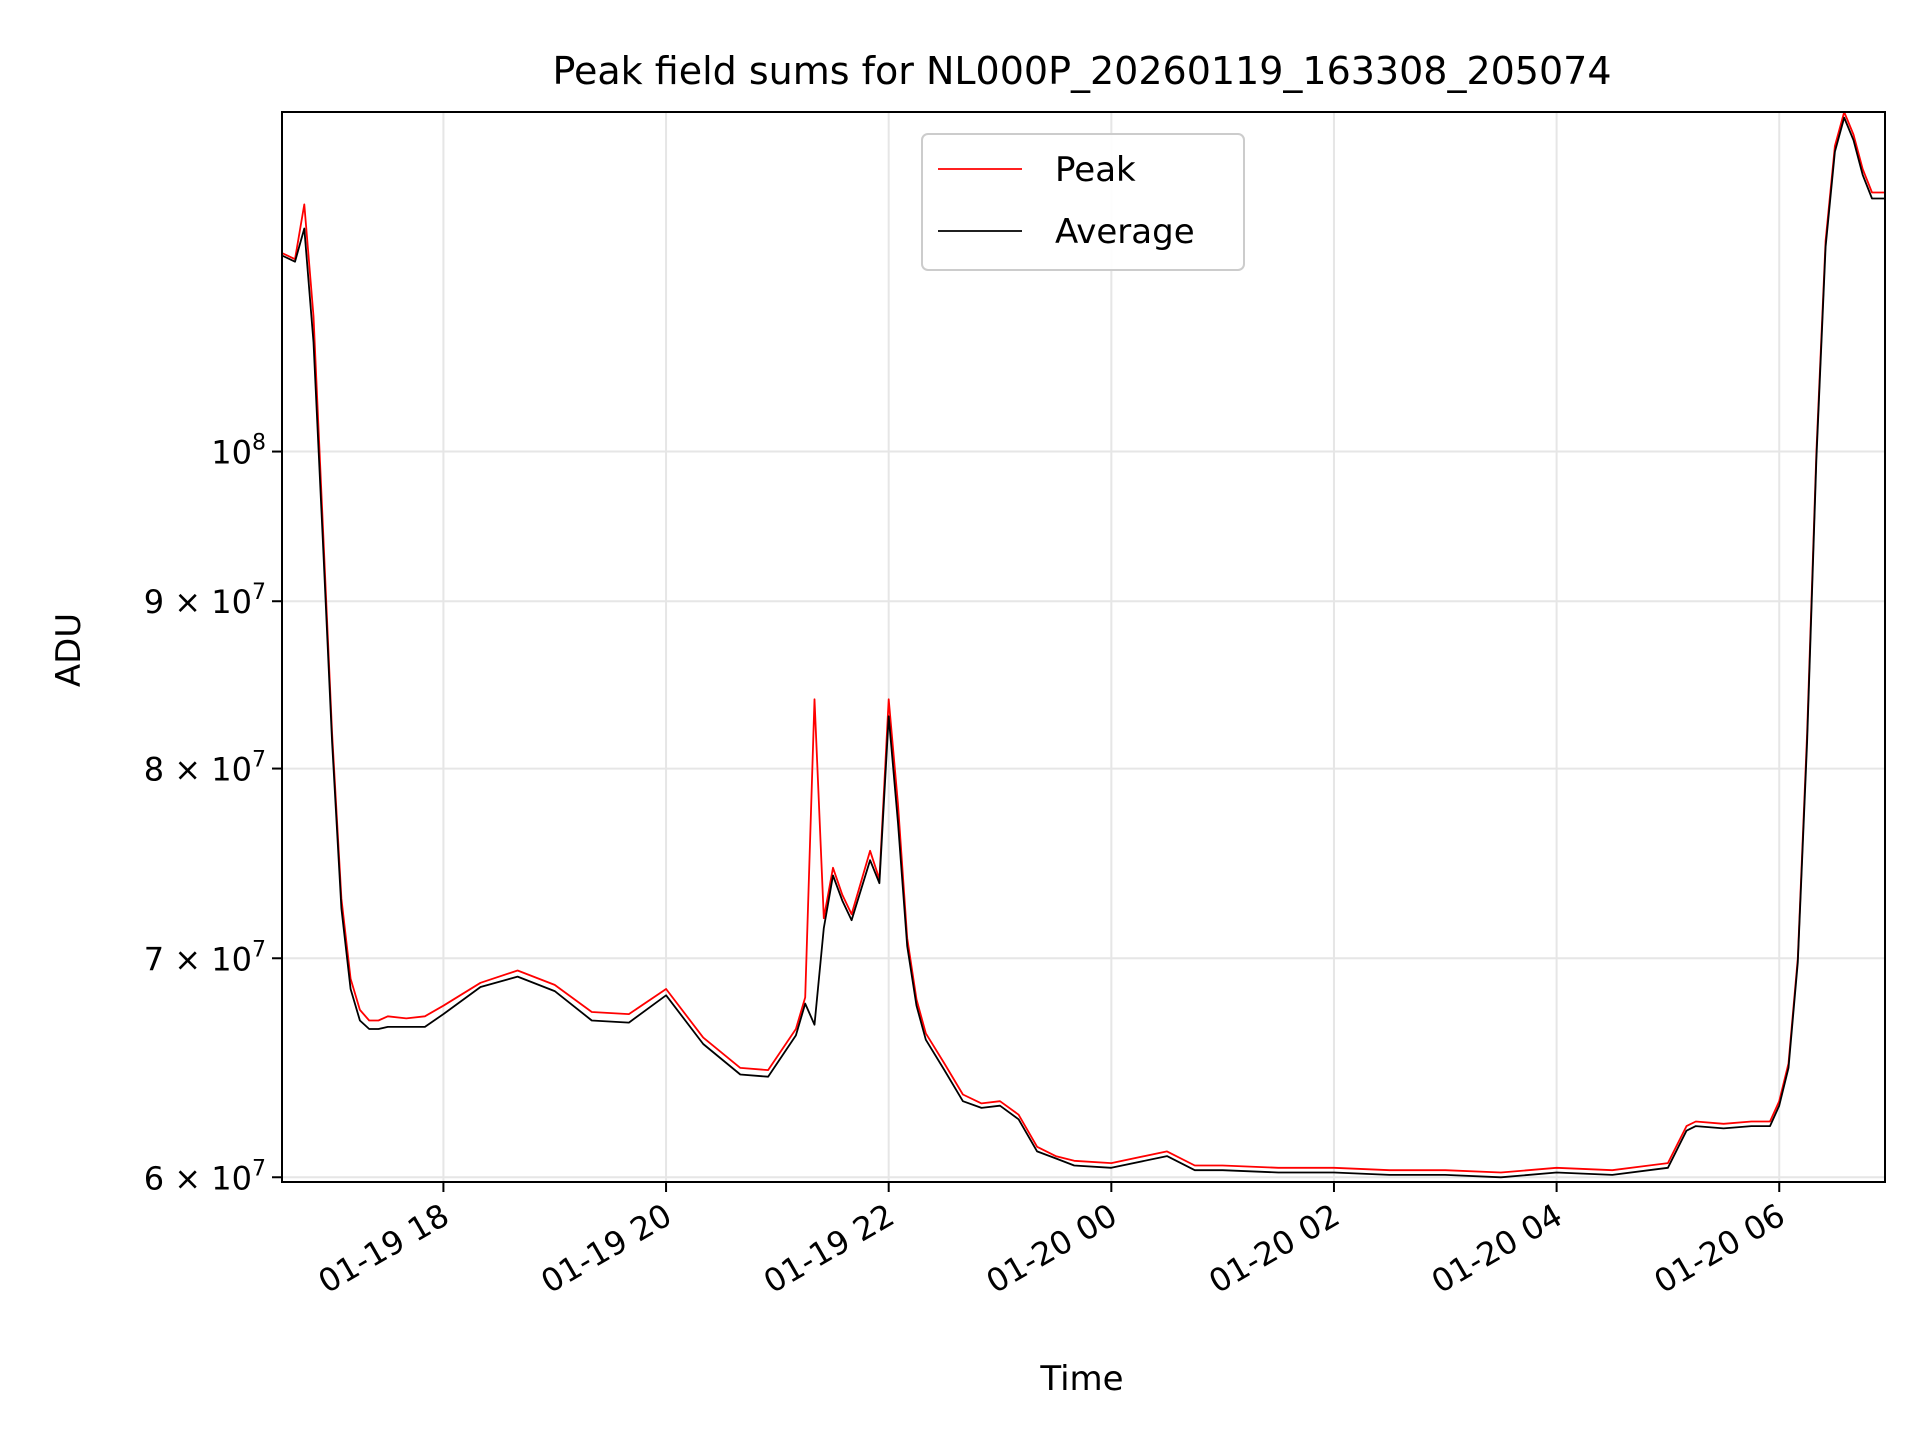 The width and height of the screenshot is (1920, 1444). Describe the element at coordinates (205, 768) in the screenshot. I see `y-tick-label: 8 × 107` at that location.